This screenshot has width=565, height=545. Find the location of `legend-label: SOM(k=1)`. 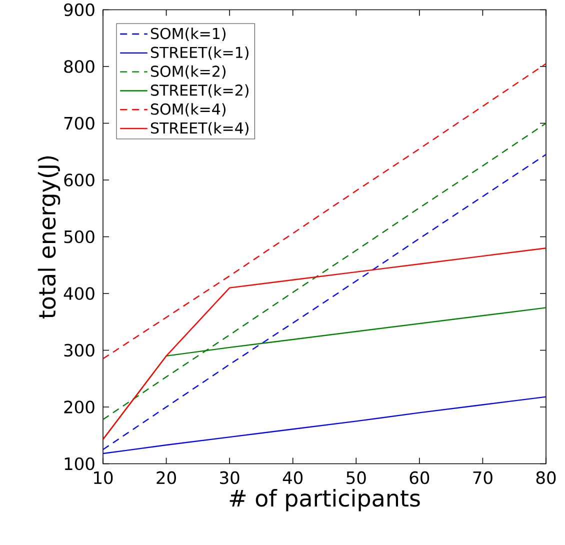

legend-label: SOM(k=1) is located at coordinates (188, 35).